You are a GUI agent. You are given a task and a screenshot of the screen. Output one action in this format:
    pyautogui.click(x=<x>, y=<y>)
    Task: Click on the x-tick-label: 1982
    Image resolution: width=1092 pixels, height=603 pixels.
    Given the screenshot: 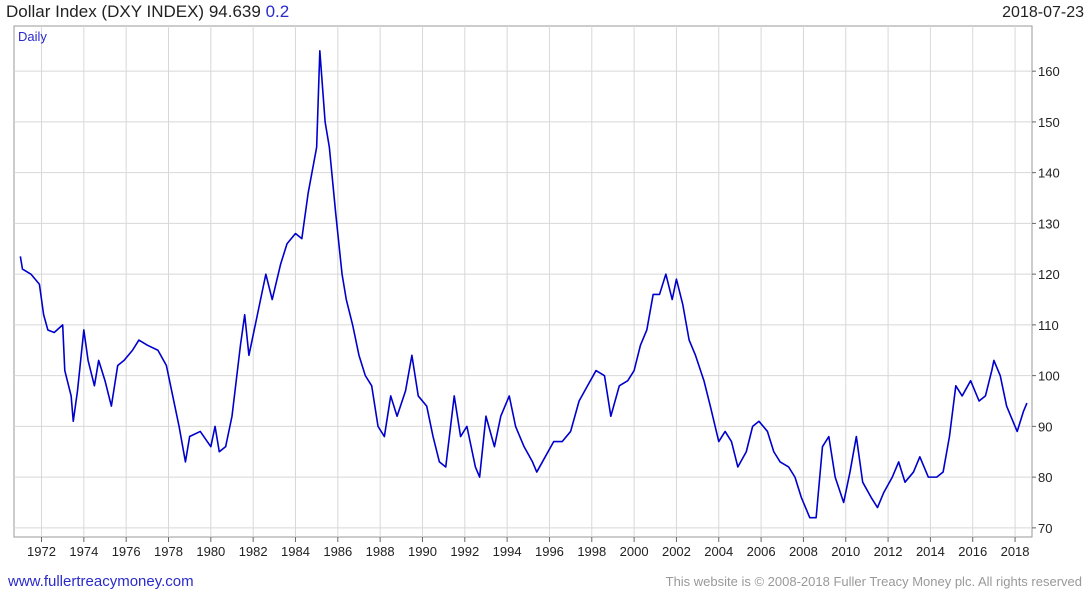 What is the action you would take?
    pyautogui.click(x=253, y=551)
    